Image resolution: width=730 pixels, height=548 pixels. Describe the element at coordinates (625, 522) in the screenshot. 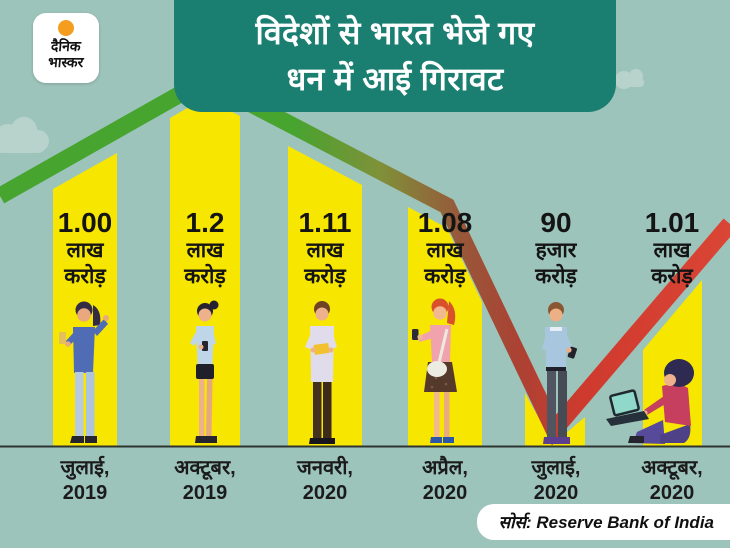

I see `source-name: Reserve Bank of India` at that location.